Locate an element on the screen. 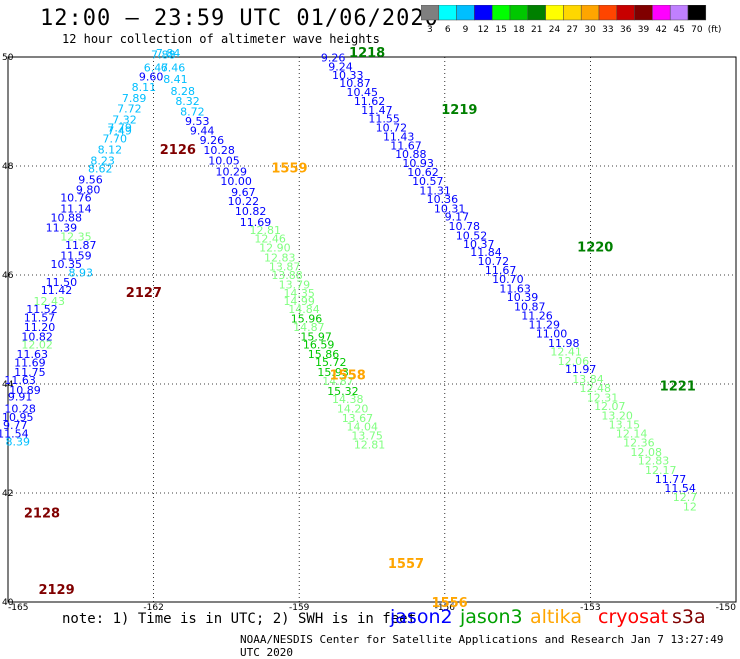 The image size is (740, 659). wave-height-value: 6.46 is located at coordinates (173, 68).